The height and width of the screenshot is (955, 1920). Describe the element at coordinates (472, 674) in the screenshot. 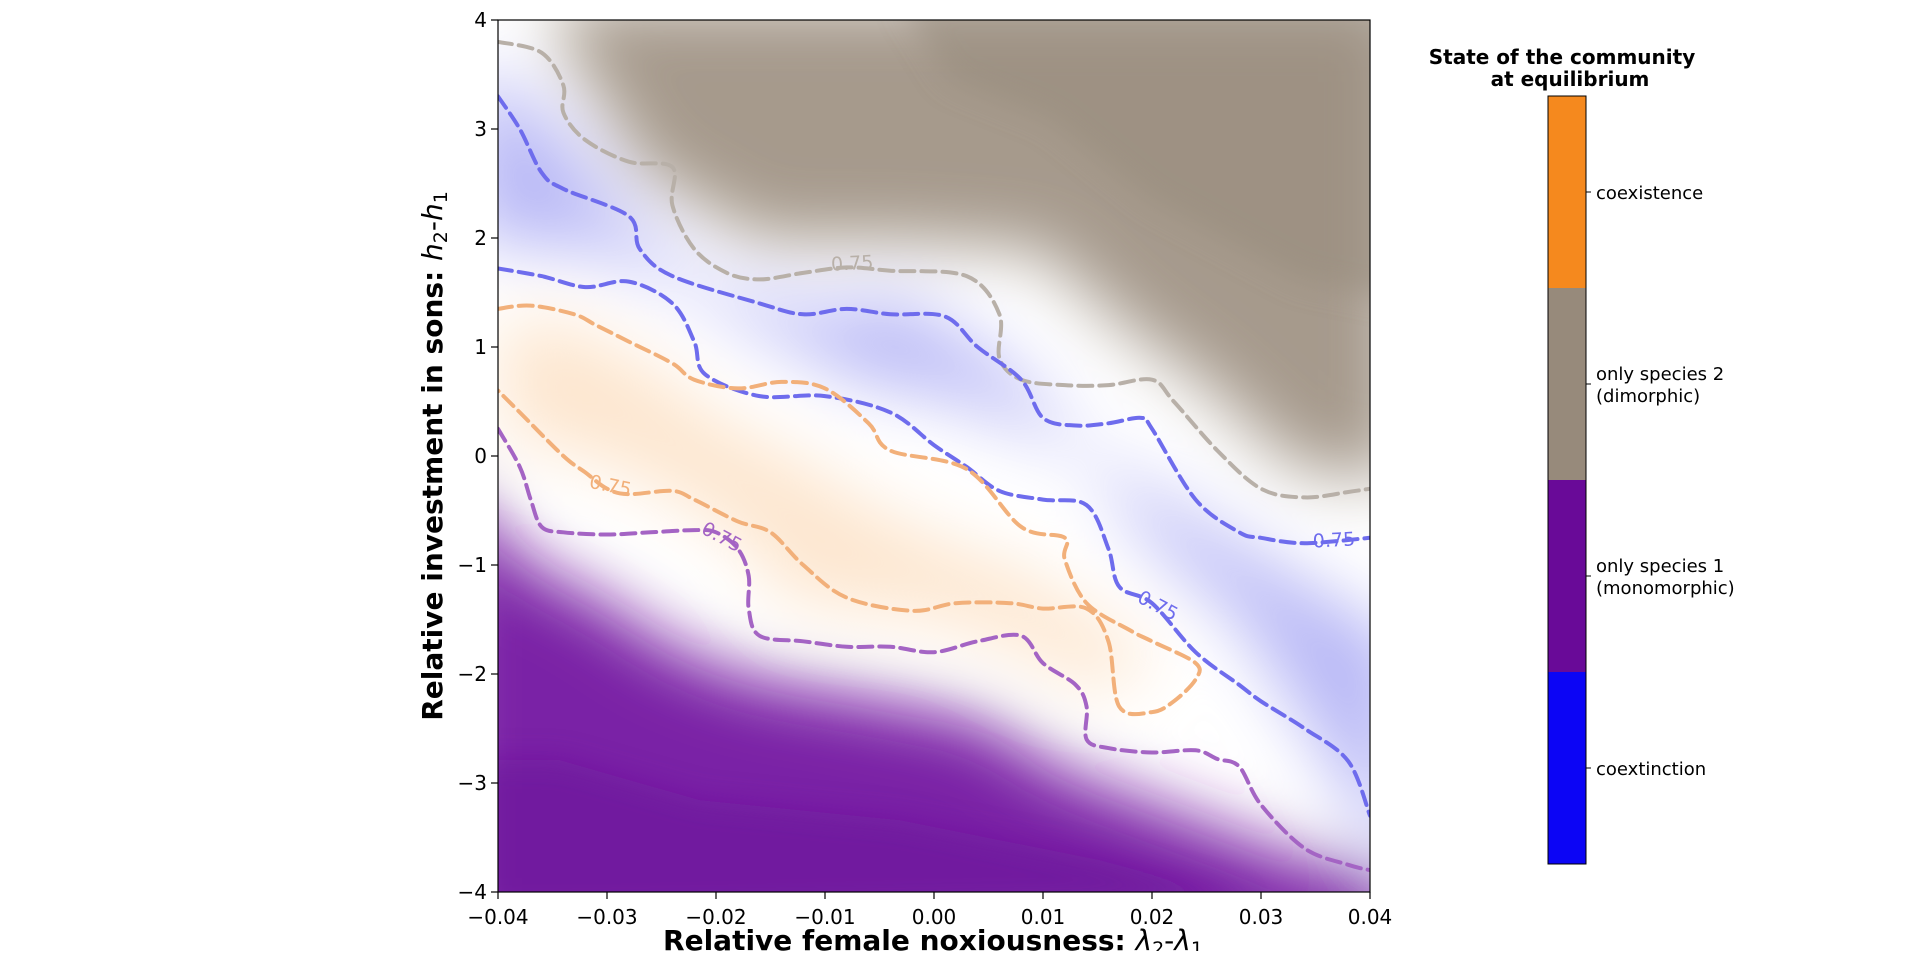

I see `y-tick-label: −2` at that location.